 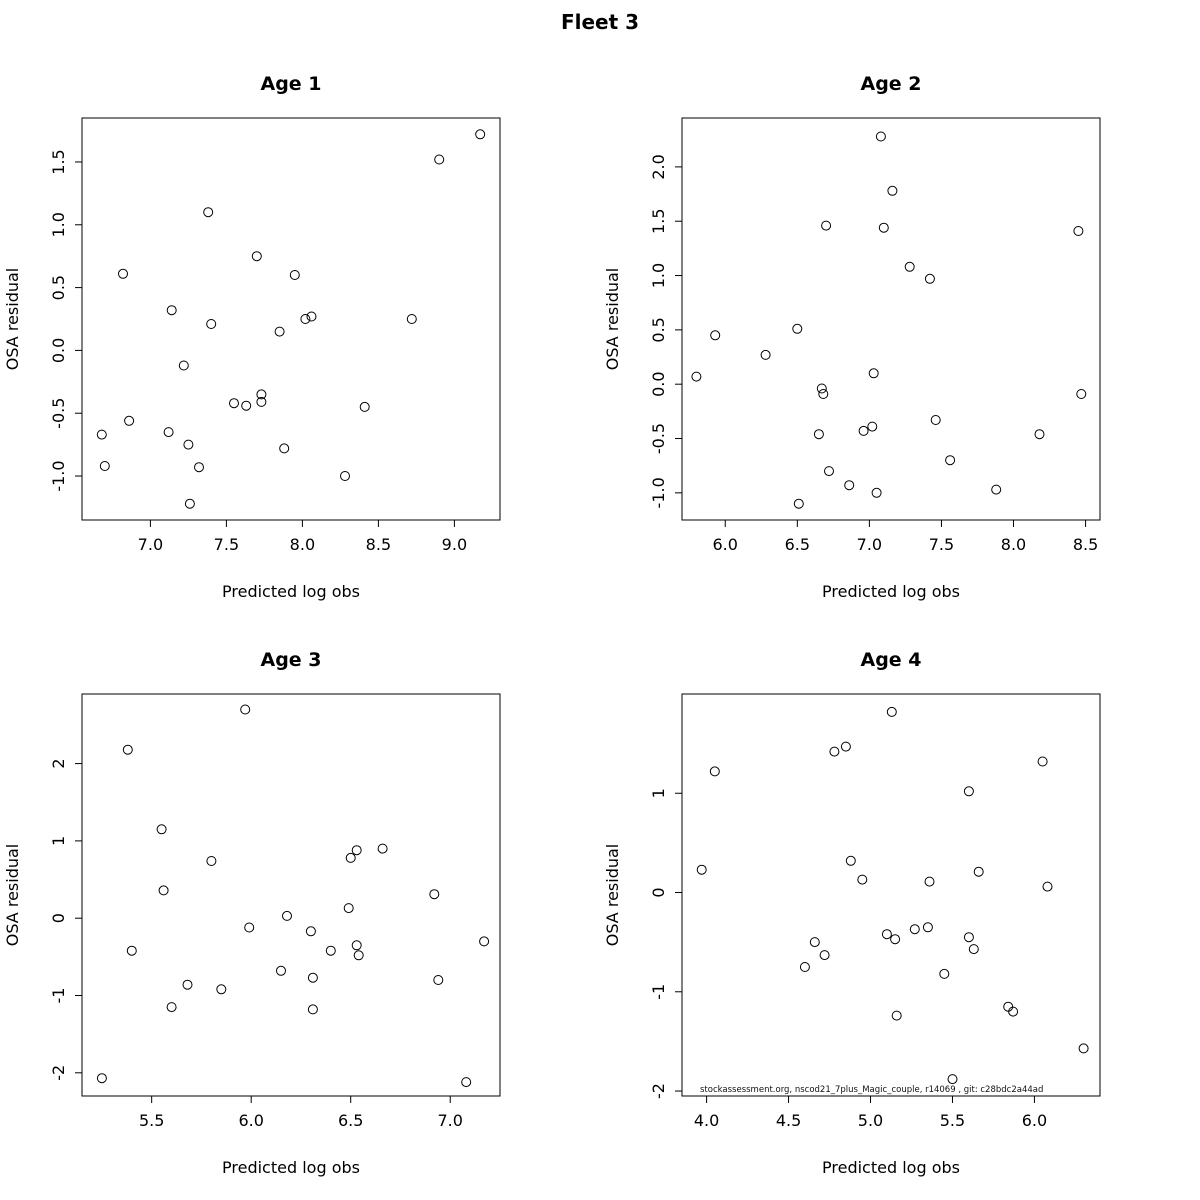 What do you see at coordinates (890, 660) in the screenshot?
I see `plot-title: Age 4` at bounding box center [890, 660].